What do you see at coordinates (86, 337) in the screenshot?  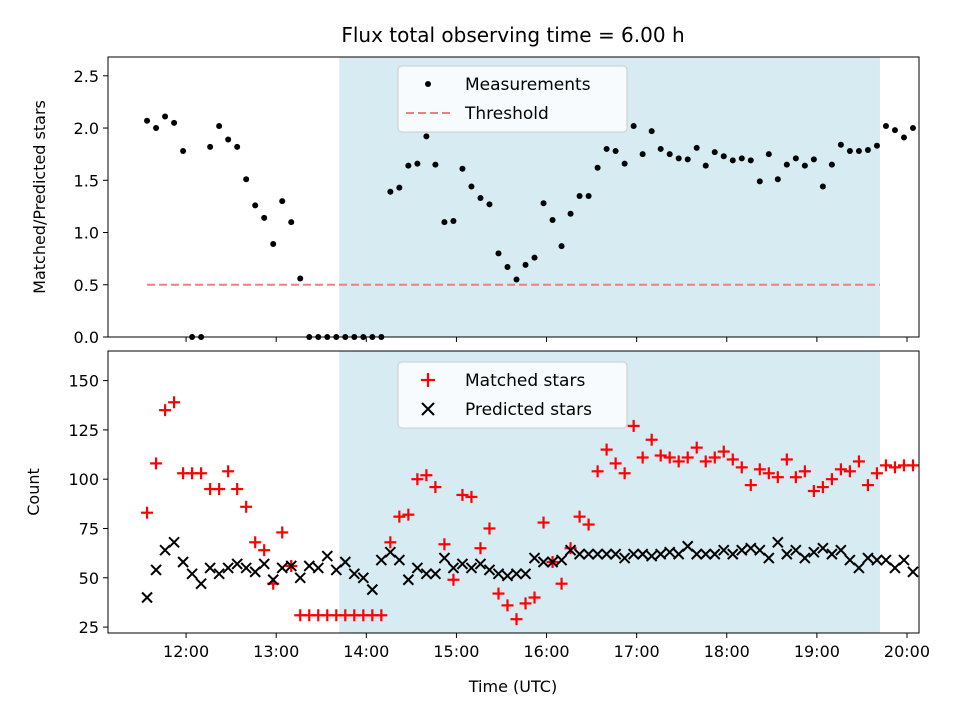 I see `y-tick-label: 0.0` at bounding box center [86, 337].